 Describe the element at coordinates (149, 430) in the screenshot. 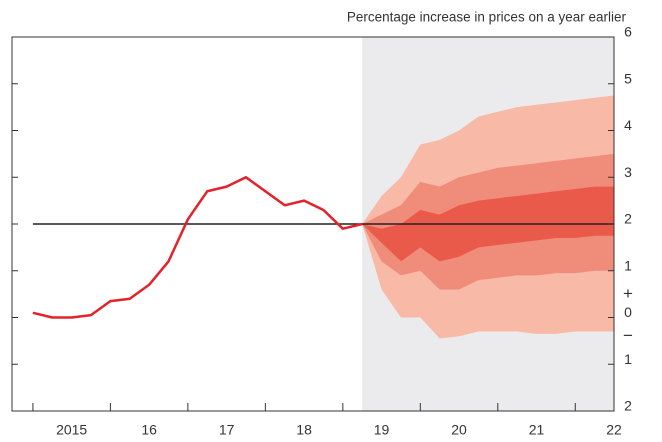

I see `x-tick-label: 16` at that location.